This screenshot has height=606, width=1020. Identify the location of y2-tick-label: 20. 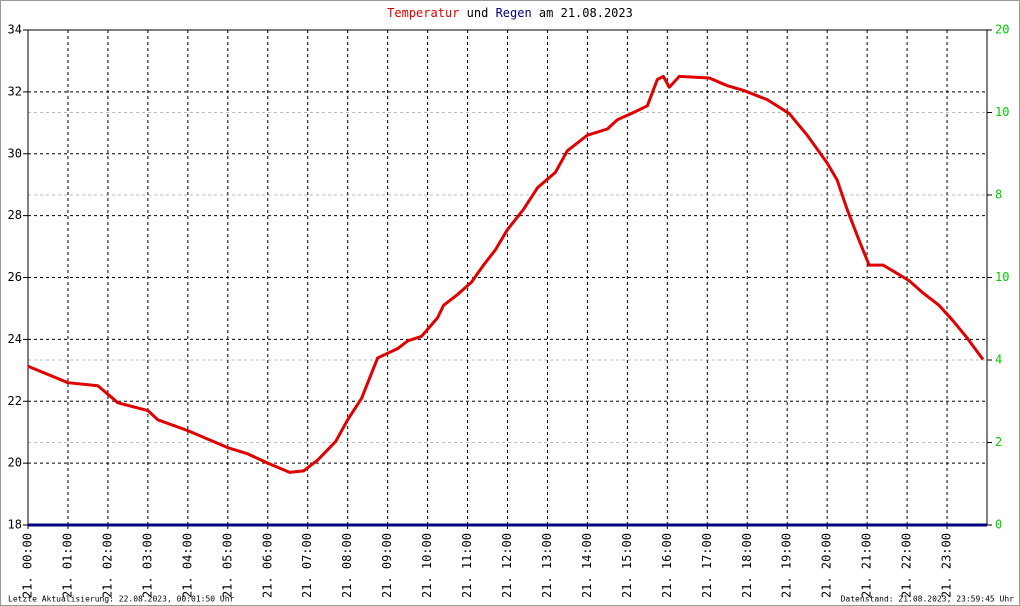
(1002, 30).